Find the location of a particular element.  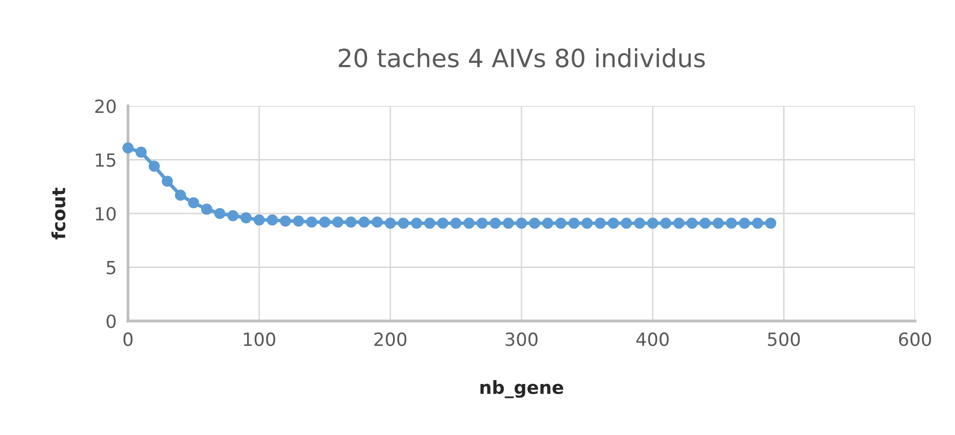

y-tick-label: 0 is located at coordinates (111, 321).